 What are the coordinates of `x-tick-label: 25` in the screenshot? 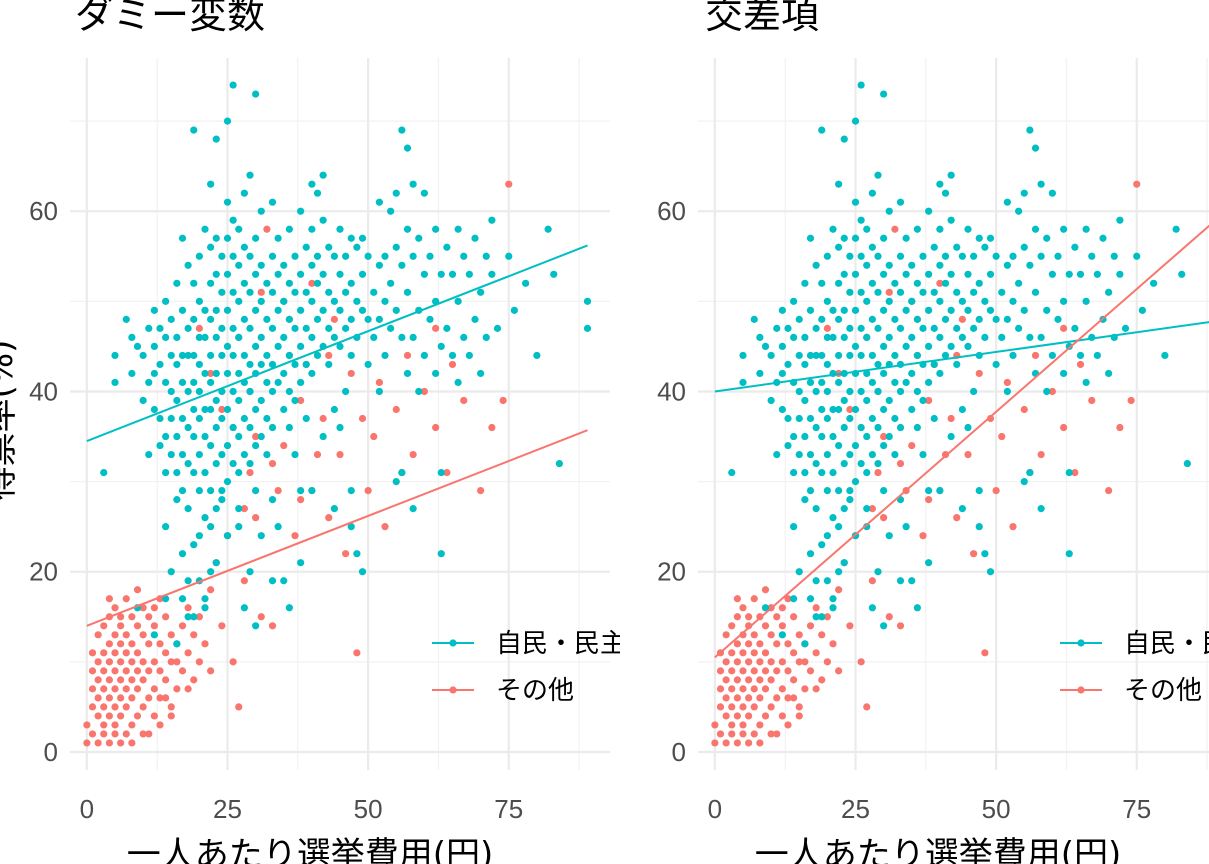 It's located at (227, 809).